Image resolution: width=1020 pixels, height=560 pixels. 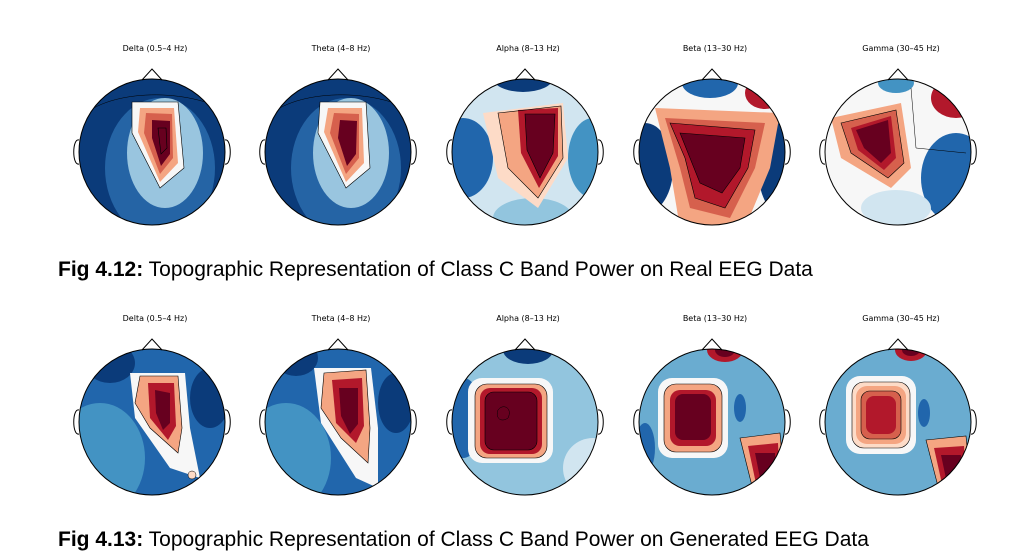 What do you see at coordinates (101, 269) in the screenshot?
I see `caption-label: Fig 4.12:` at bounding box center [101, 269].